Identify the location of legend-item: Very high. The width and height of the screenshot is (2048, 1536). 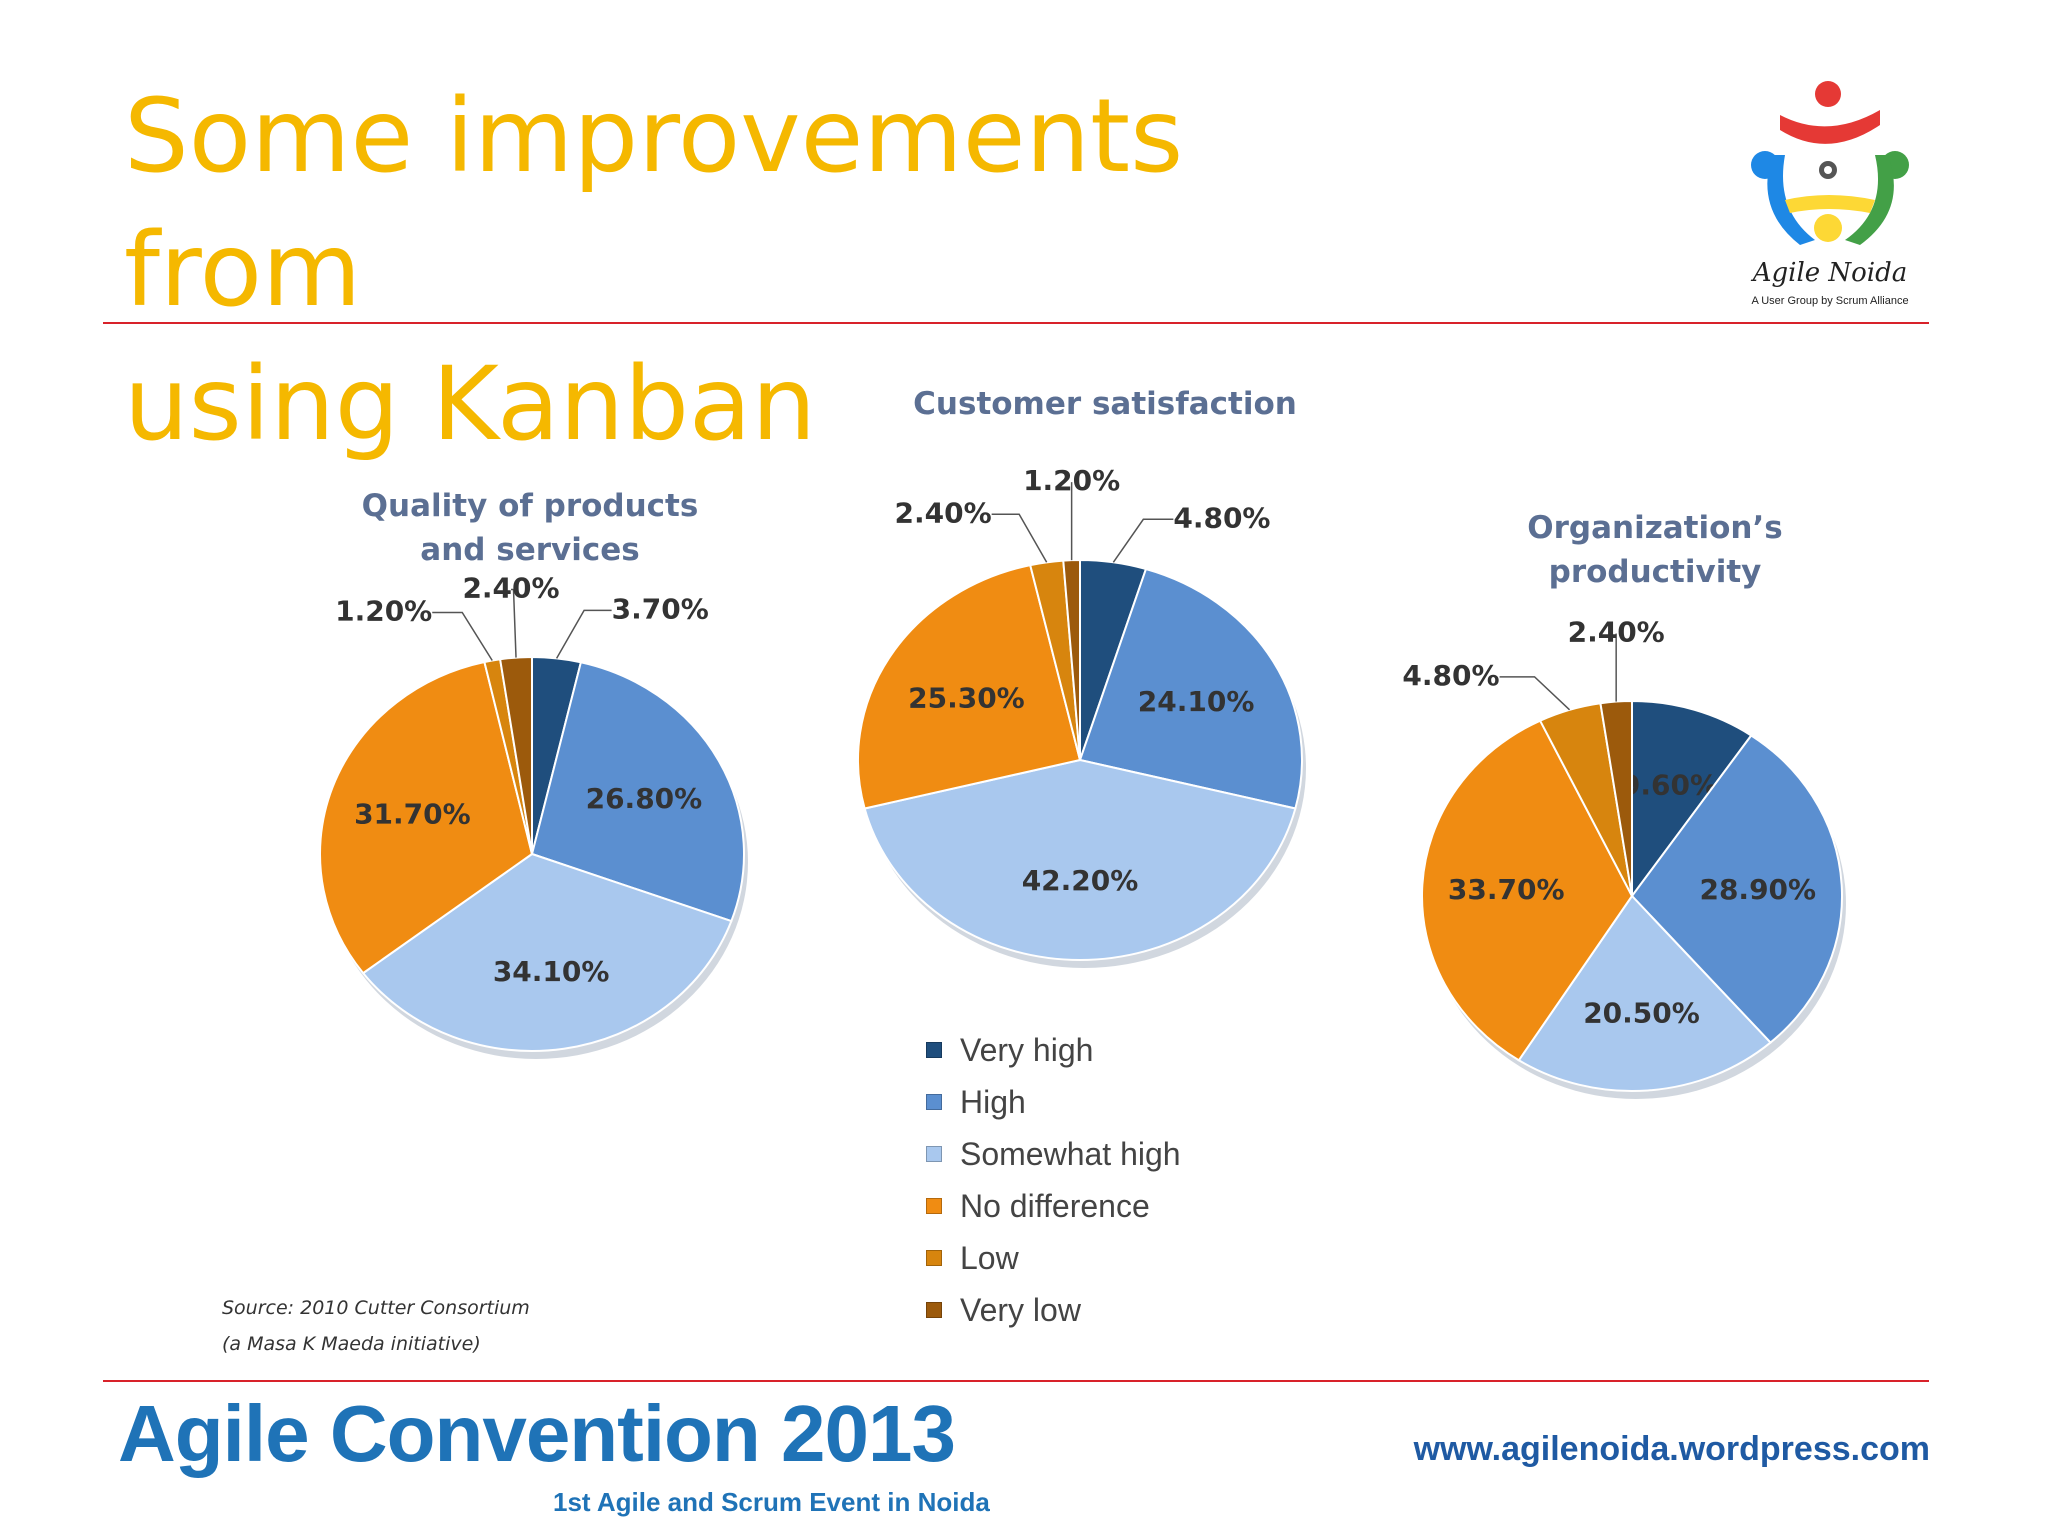
(1053, 1050).